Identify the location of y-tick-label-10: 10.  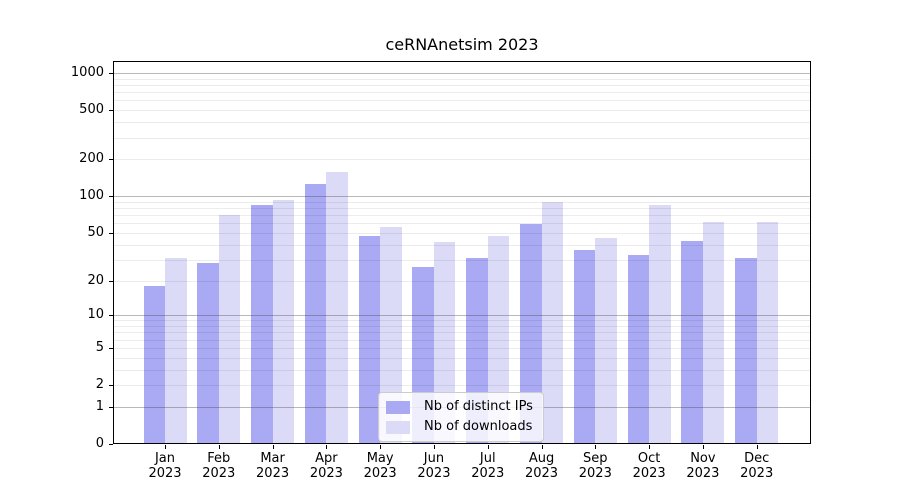
(95, 315).